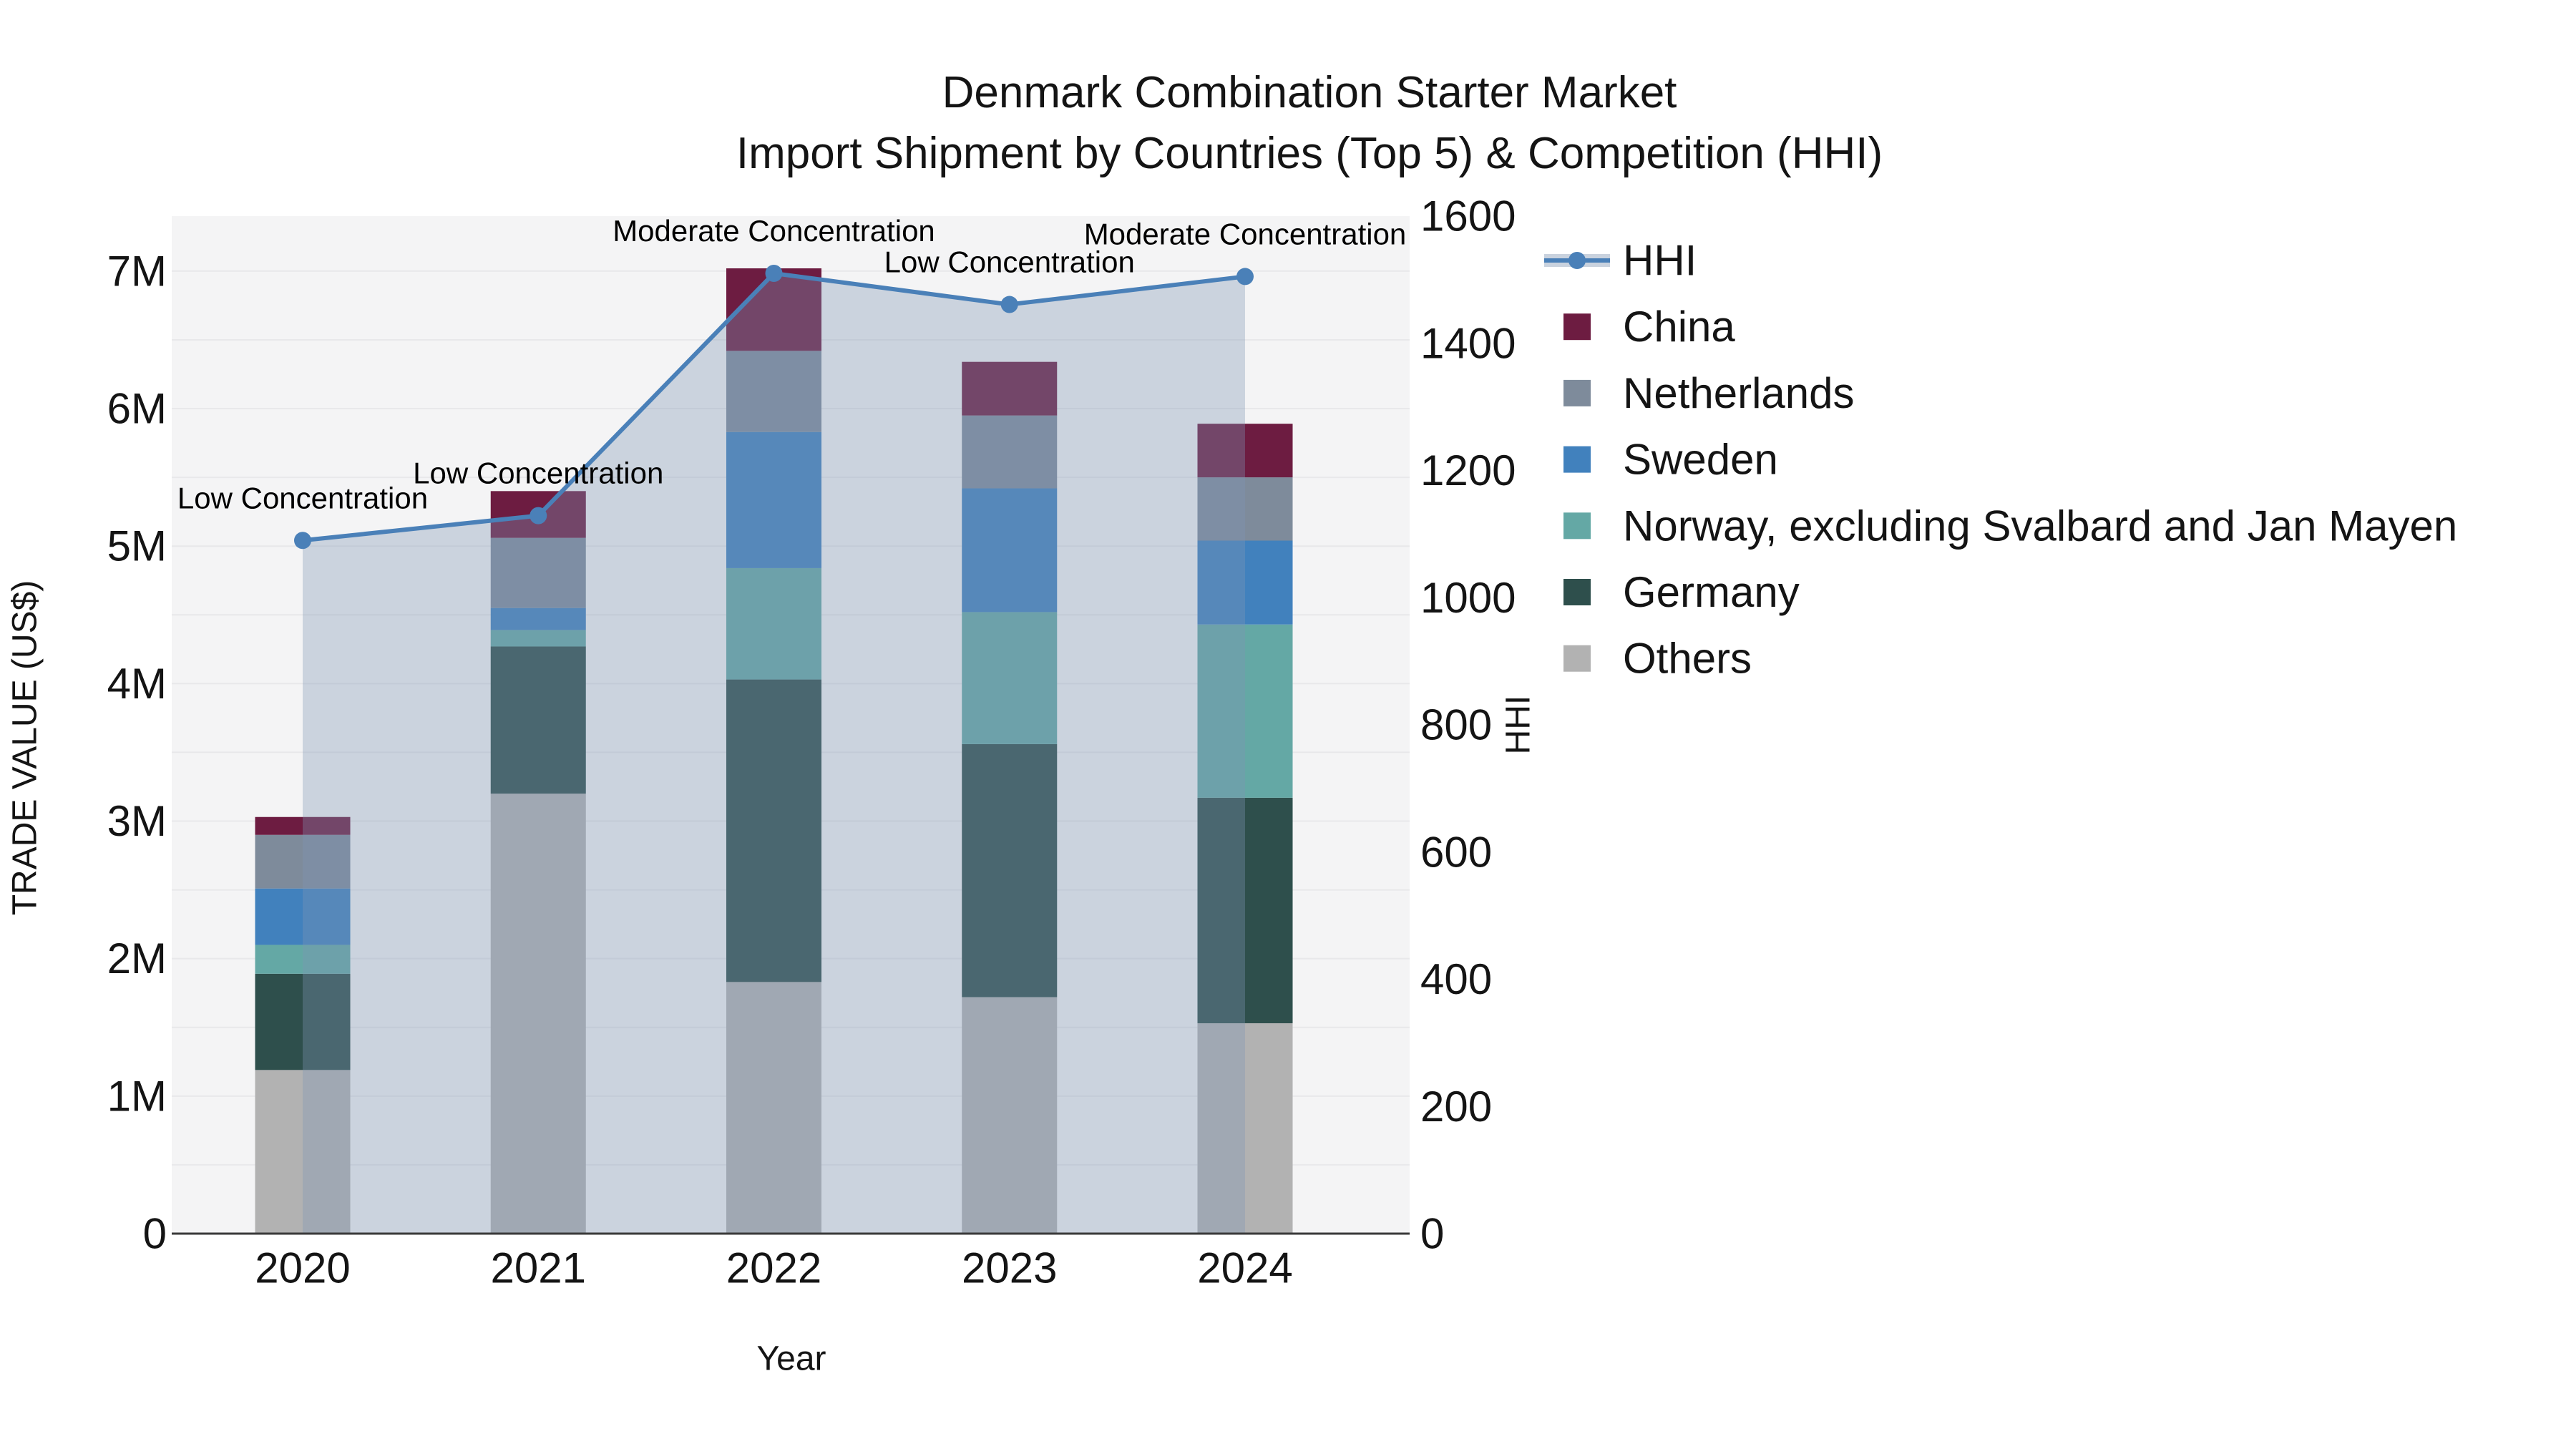 This screenshot has width=2576, height=1449. Describe the element at coordinates (155, 1234) in the screenshot. I see `left-axis-tick: 0` at that location.